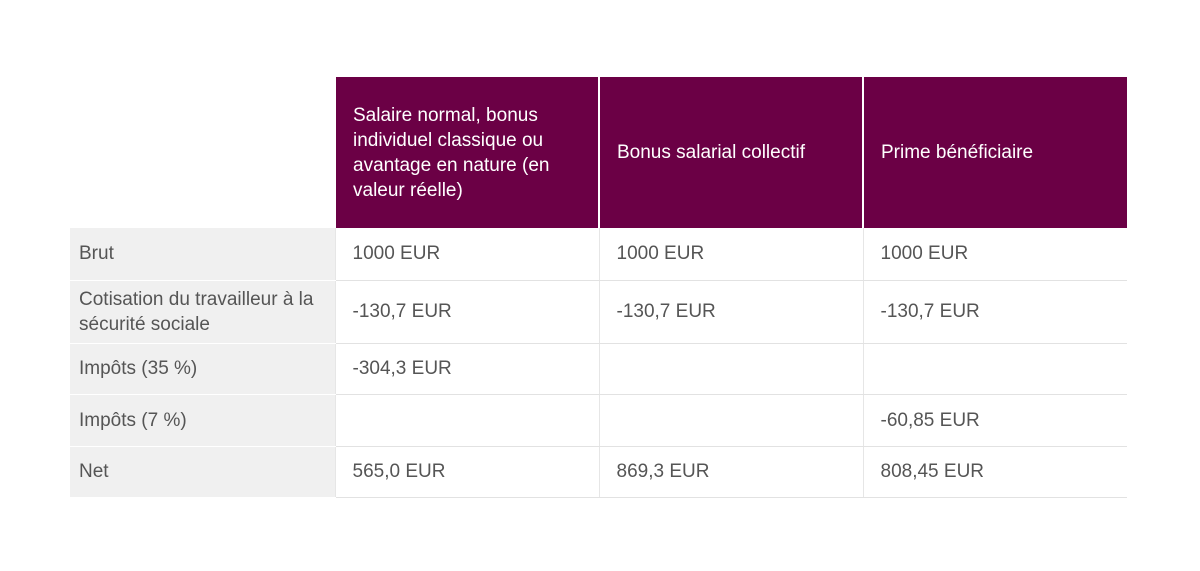 The width and height of the screenshot is (1200, 571). Describe the element at coordinates (730, 472) in the screenshot. I see `cell: 869,3 EUR` at that location.